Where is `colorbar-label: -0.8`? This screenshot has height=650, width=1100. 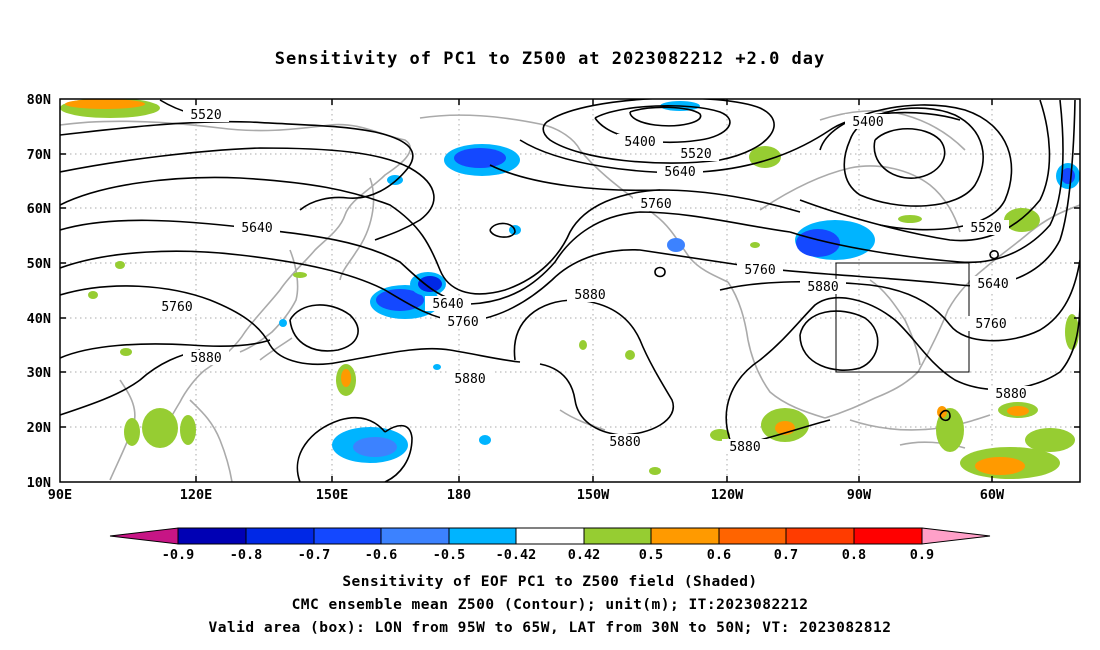
colorbar-label: -0.8 is located at coordinates (246, 555).